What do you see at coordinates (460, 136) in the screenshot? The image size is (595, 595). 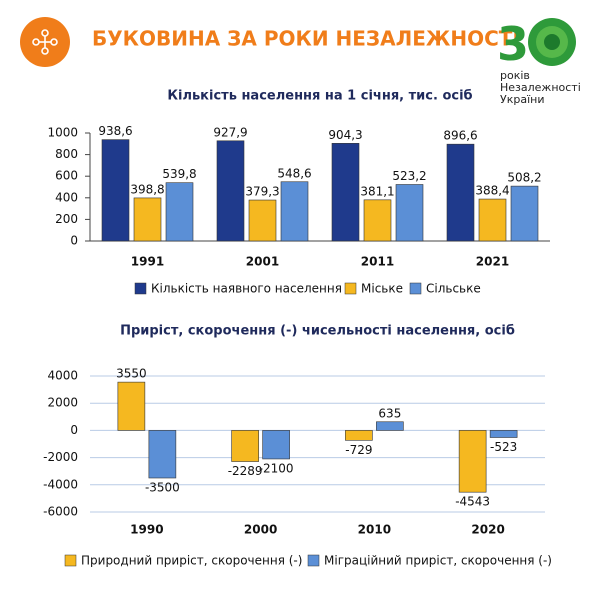 I see `value-label: 896,6` at bounding box center [460, 136].